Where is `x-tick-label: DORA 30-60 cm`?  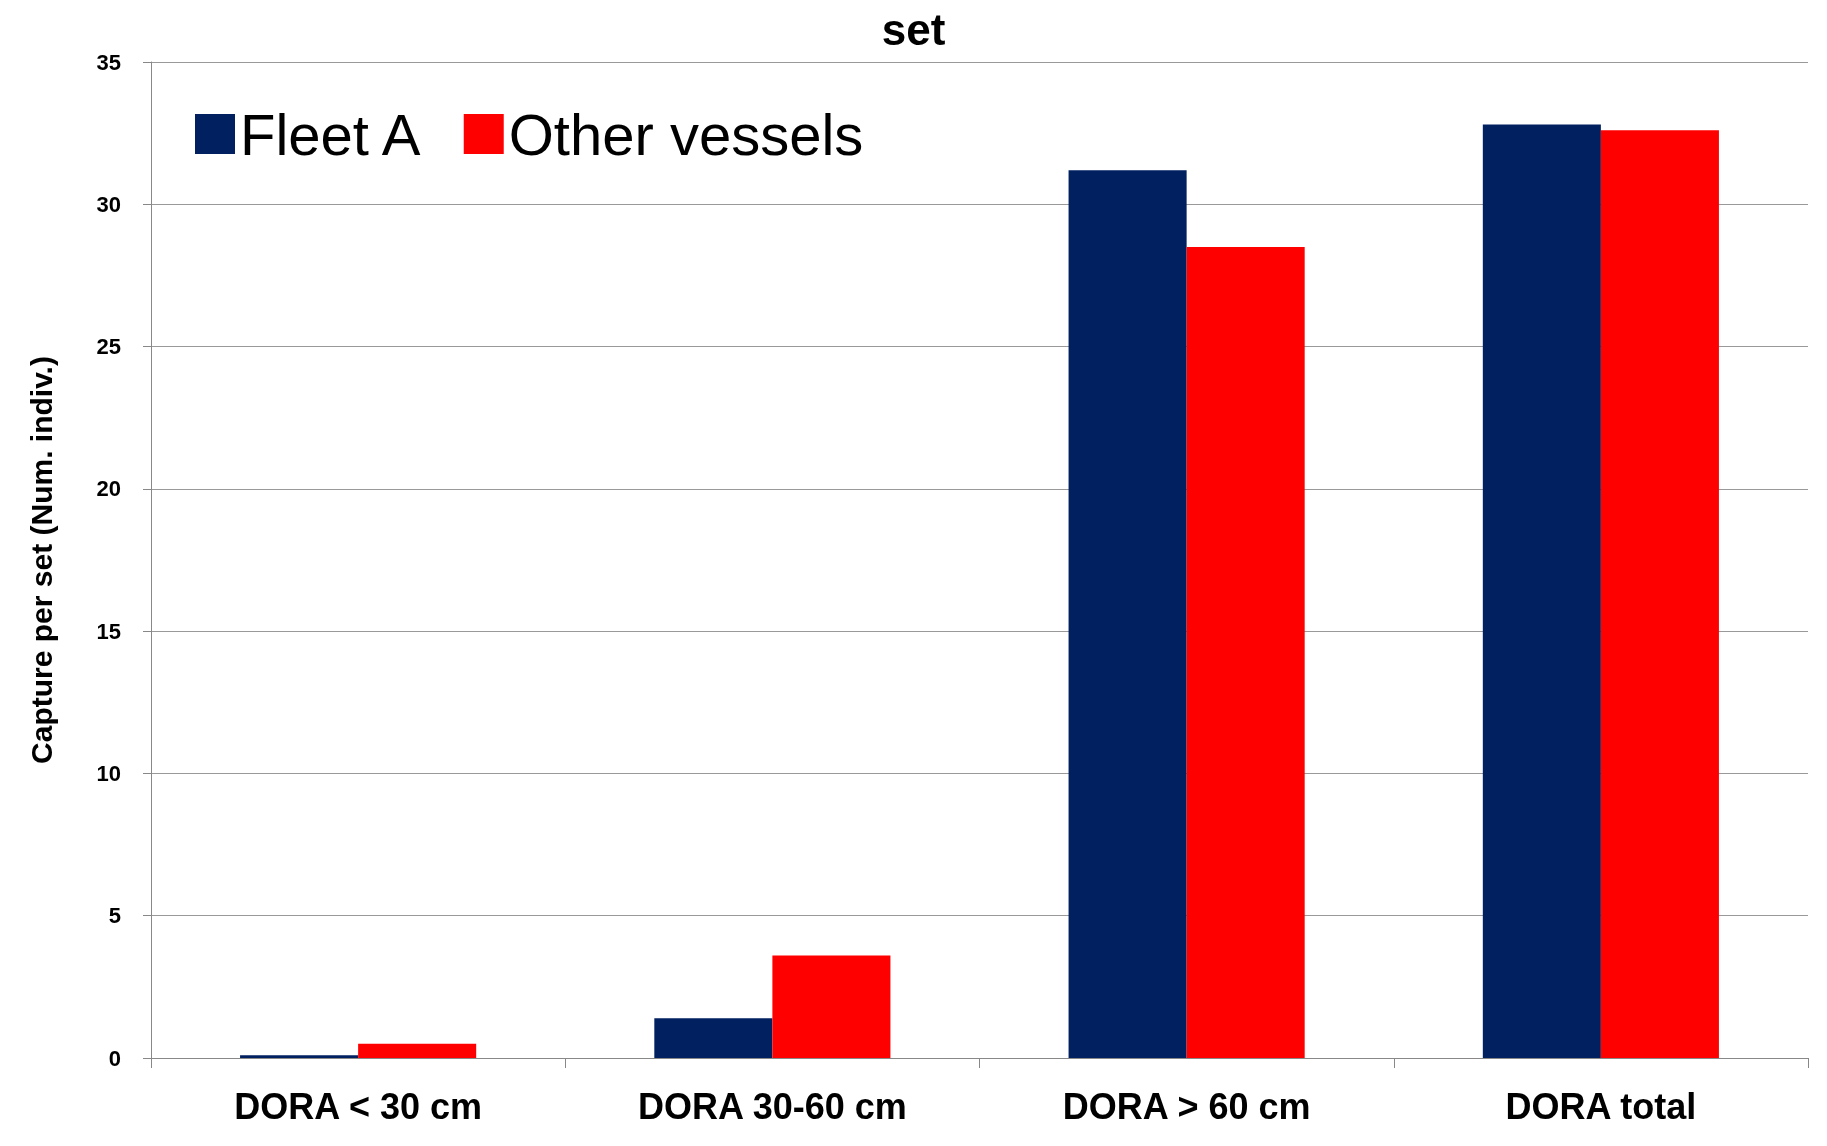 x-tick-label: DORA 30-60 cm is located at coordinates (772, 1106).